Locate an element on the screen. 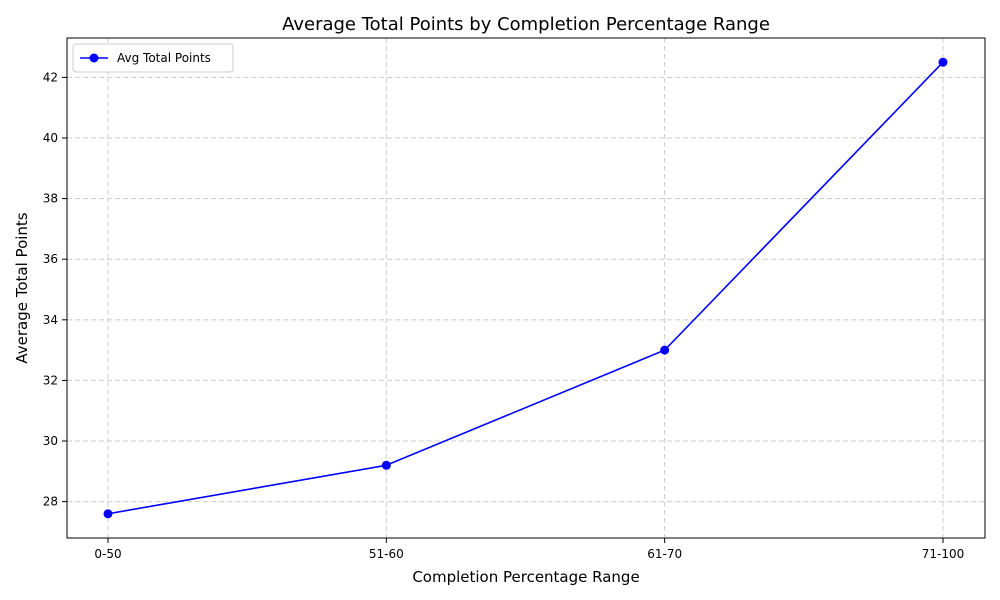  y-tick-label: 32 is located at coordinates (50, 380).